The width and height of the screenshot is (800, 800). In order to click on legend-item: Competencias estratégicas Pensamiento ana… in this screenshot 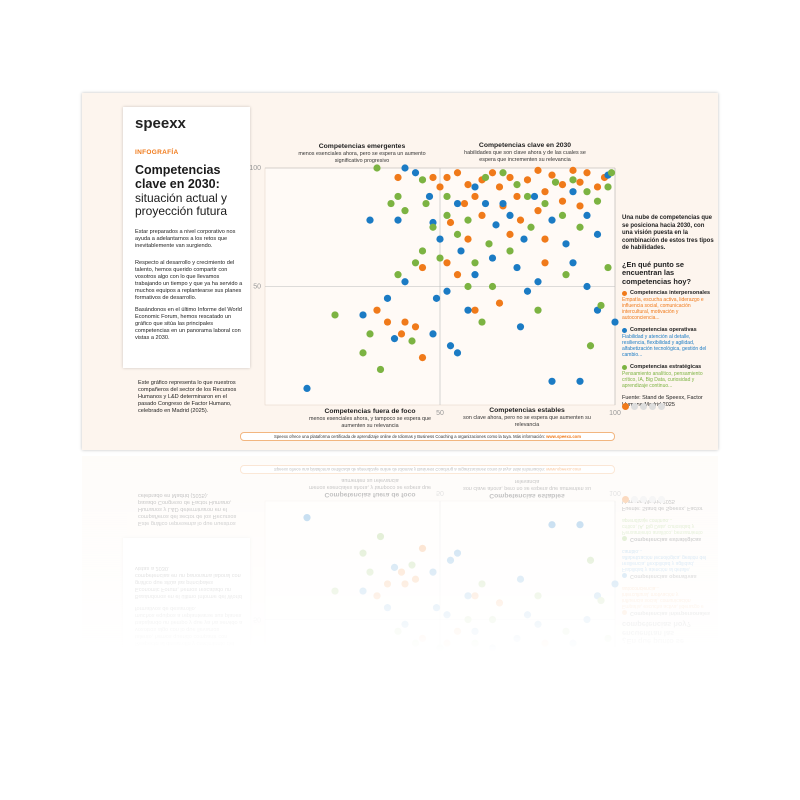, I will do `click(668, 376)`.